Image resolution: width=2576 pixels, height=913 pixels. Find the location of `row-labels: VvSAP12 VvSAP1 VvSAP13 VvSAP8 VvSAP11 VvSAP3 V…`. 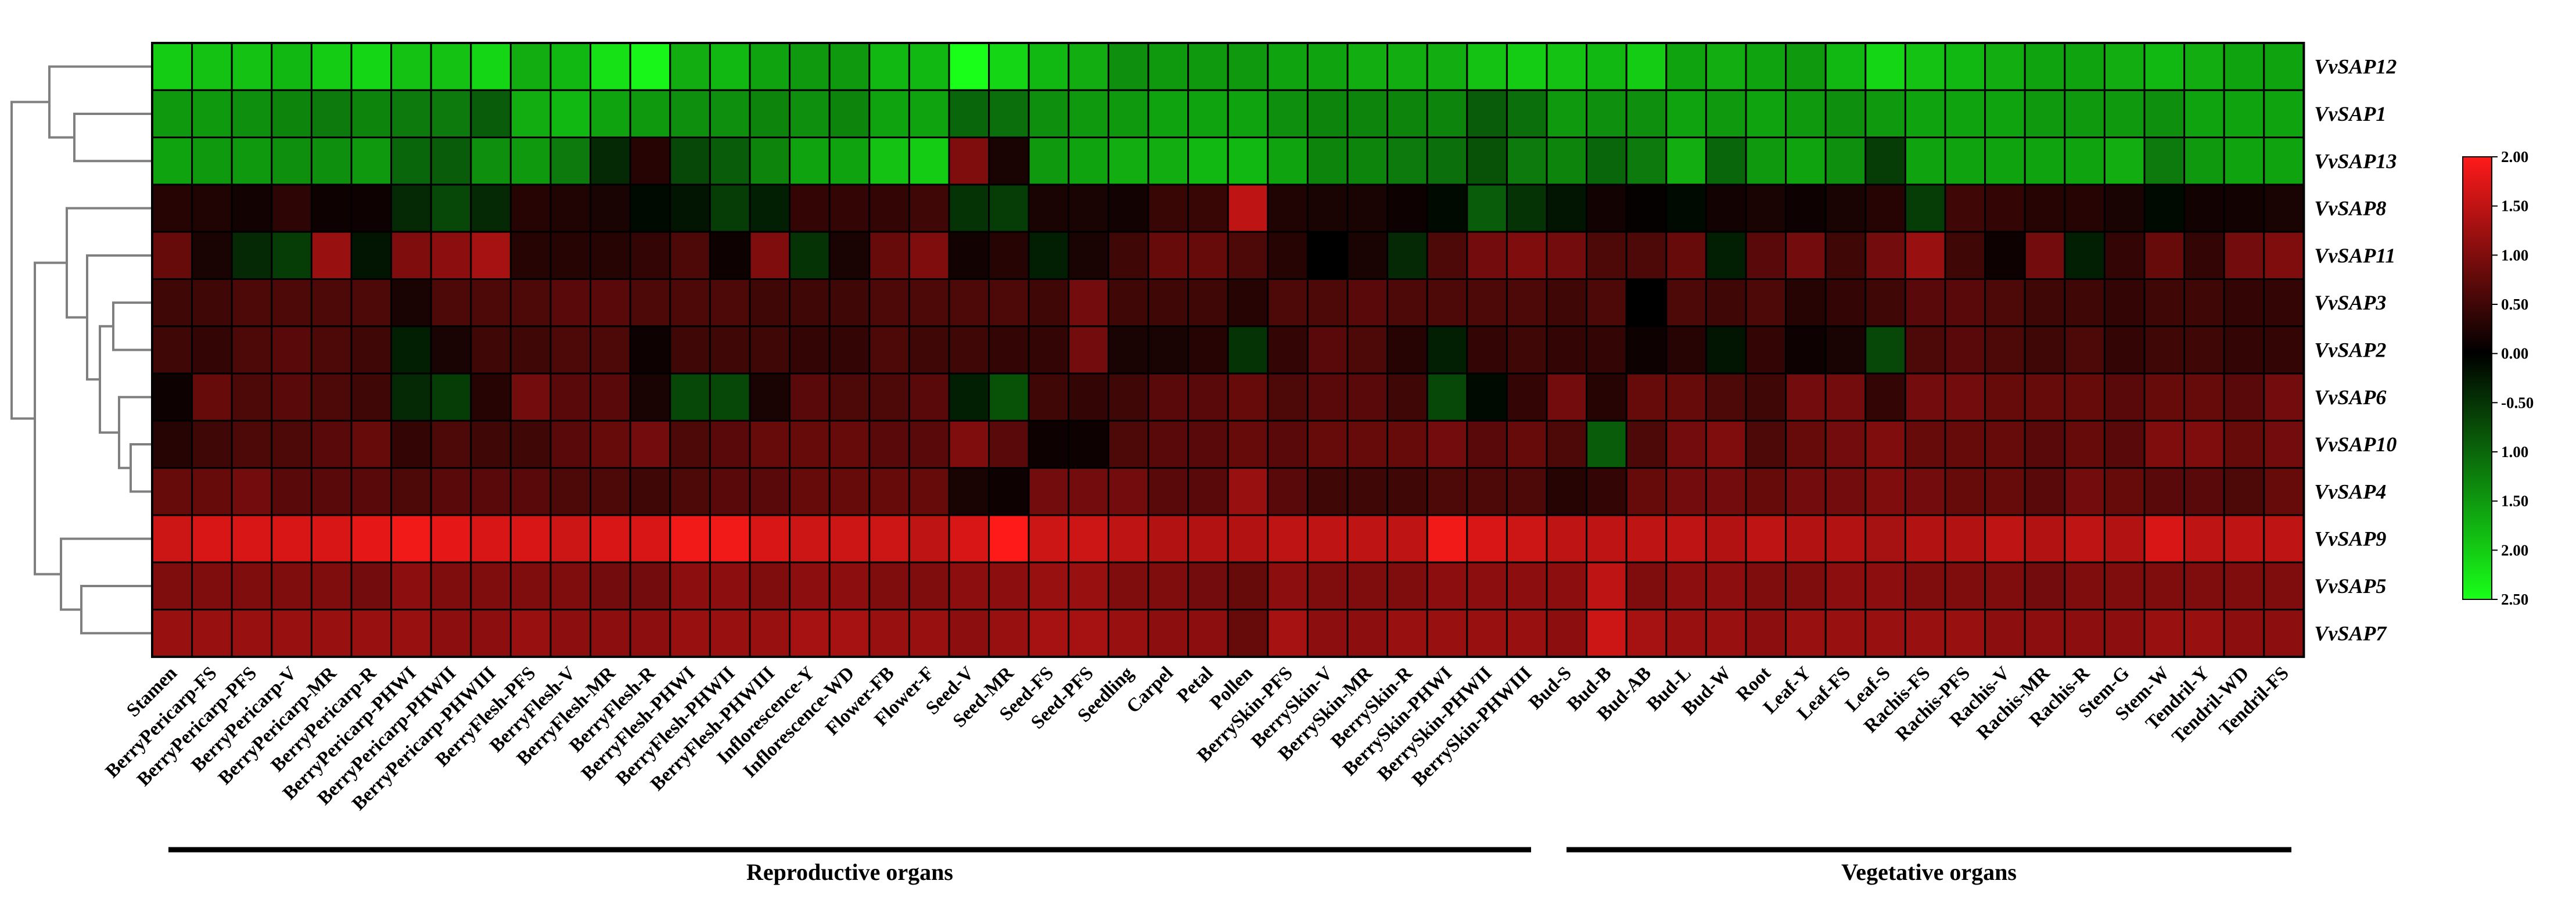

row-labels: VvSAP12 VvSAP1 VvSAP13 VvSAP8 VvSAP11 VvSAP3 V… is located at coordinates (2355, 350).